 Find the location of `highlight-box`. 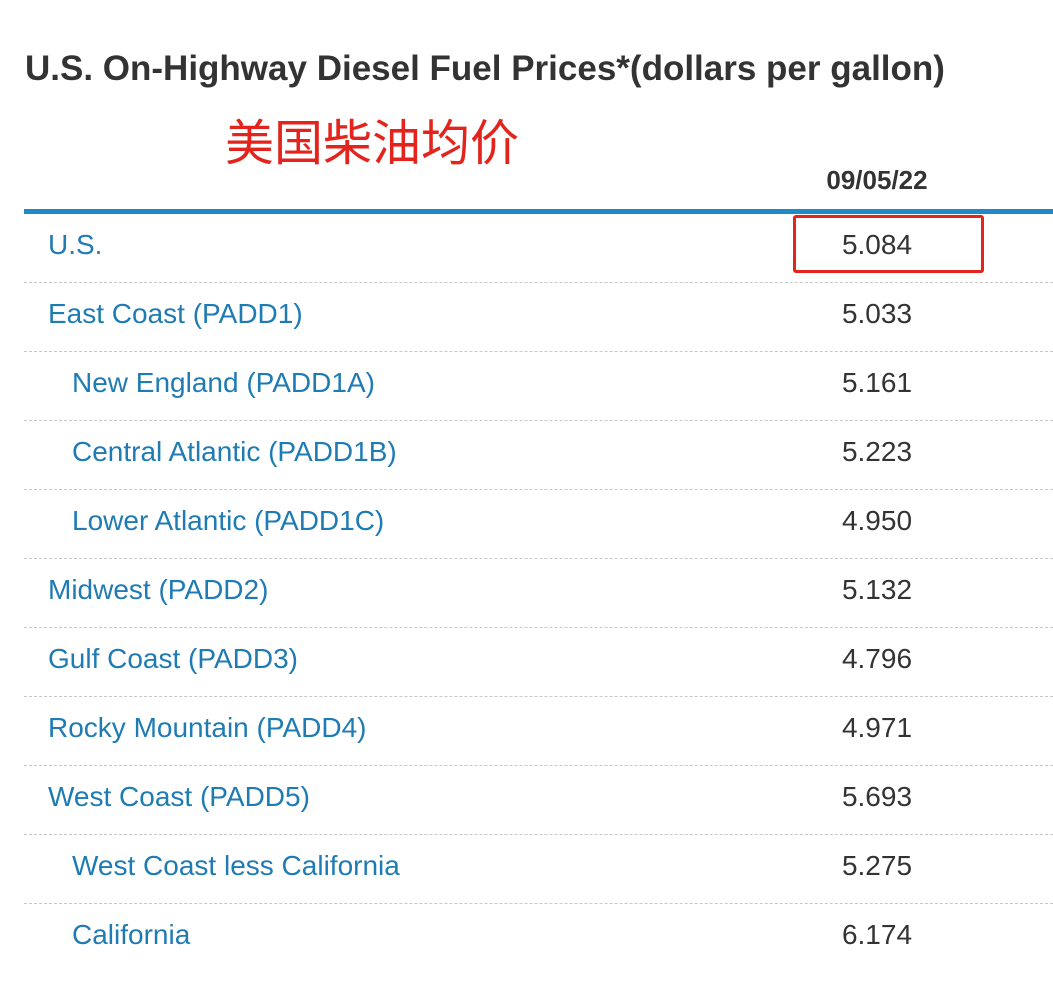

highlight-box is located at coordinates (888, 244).